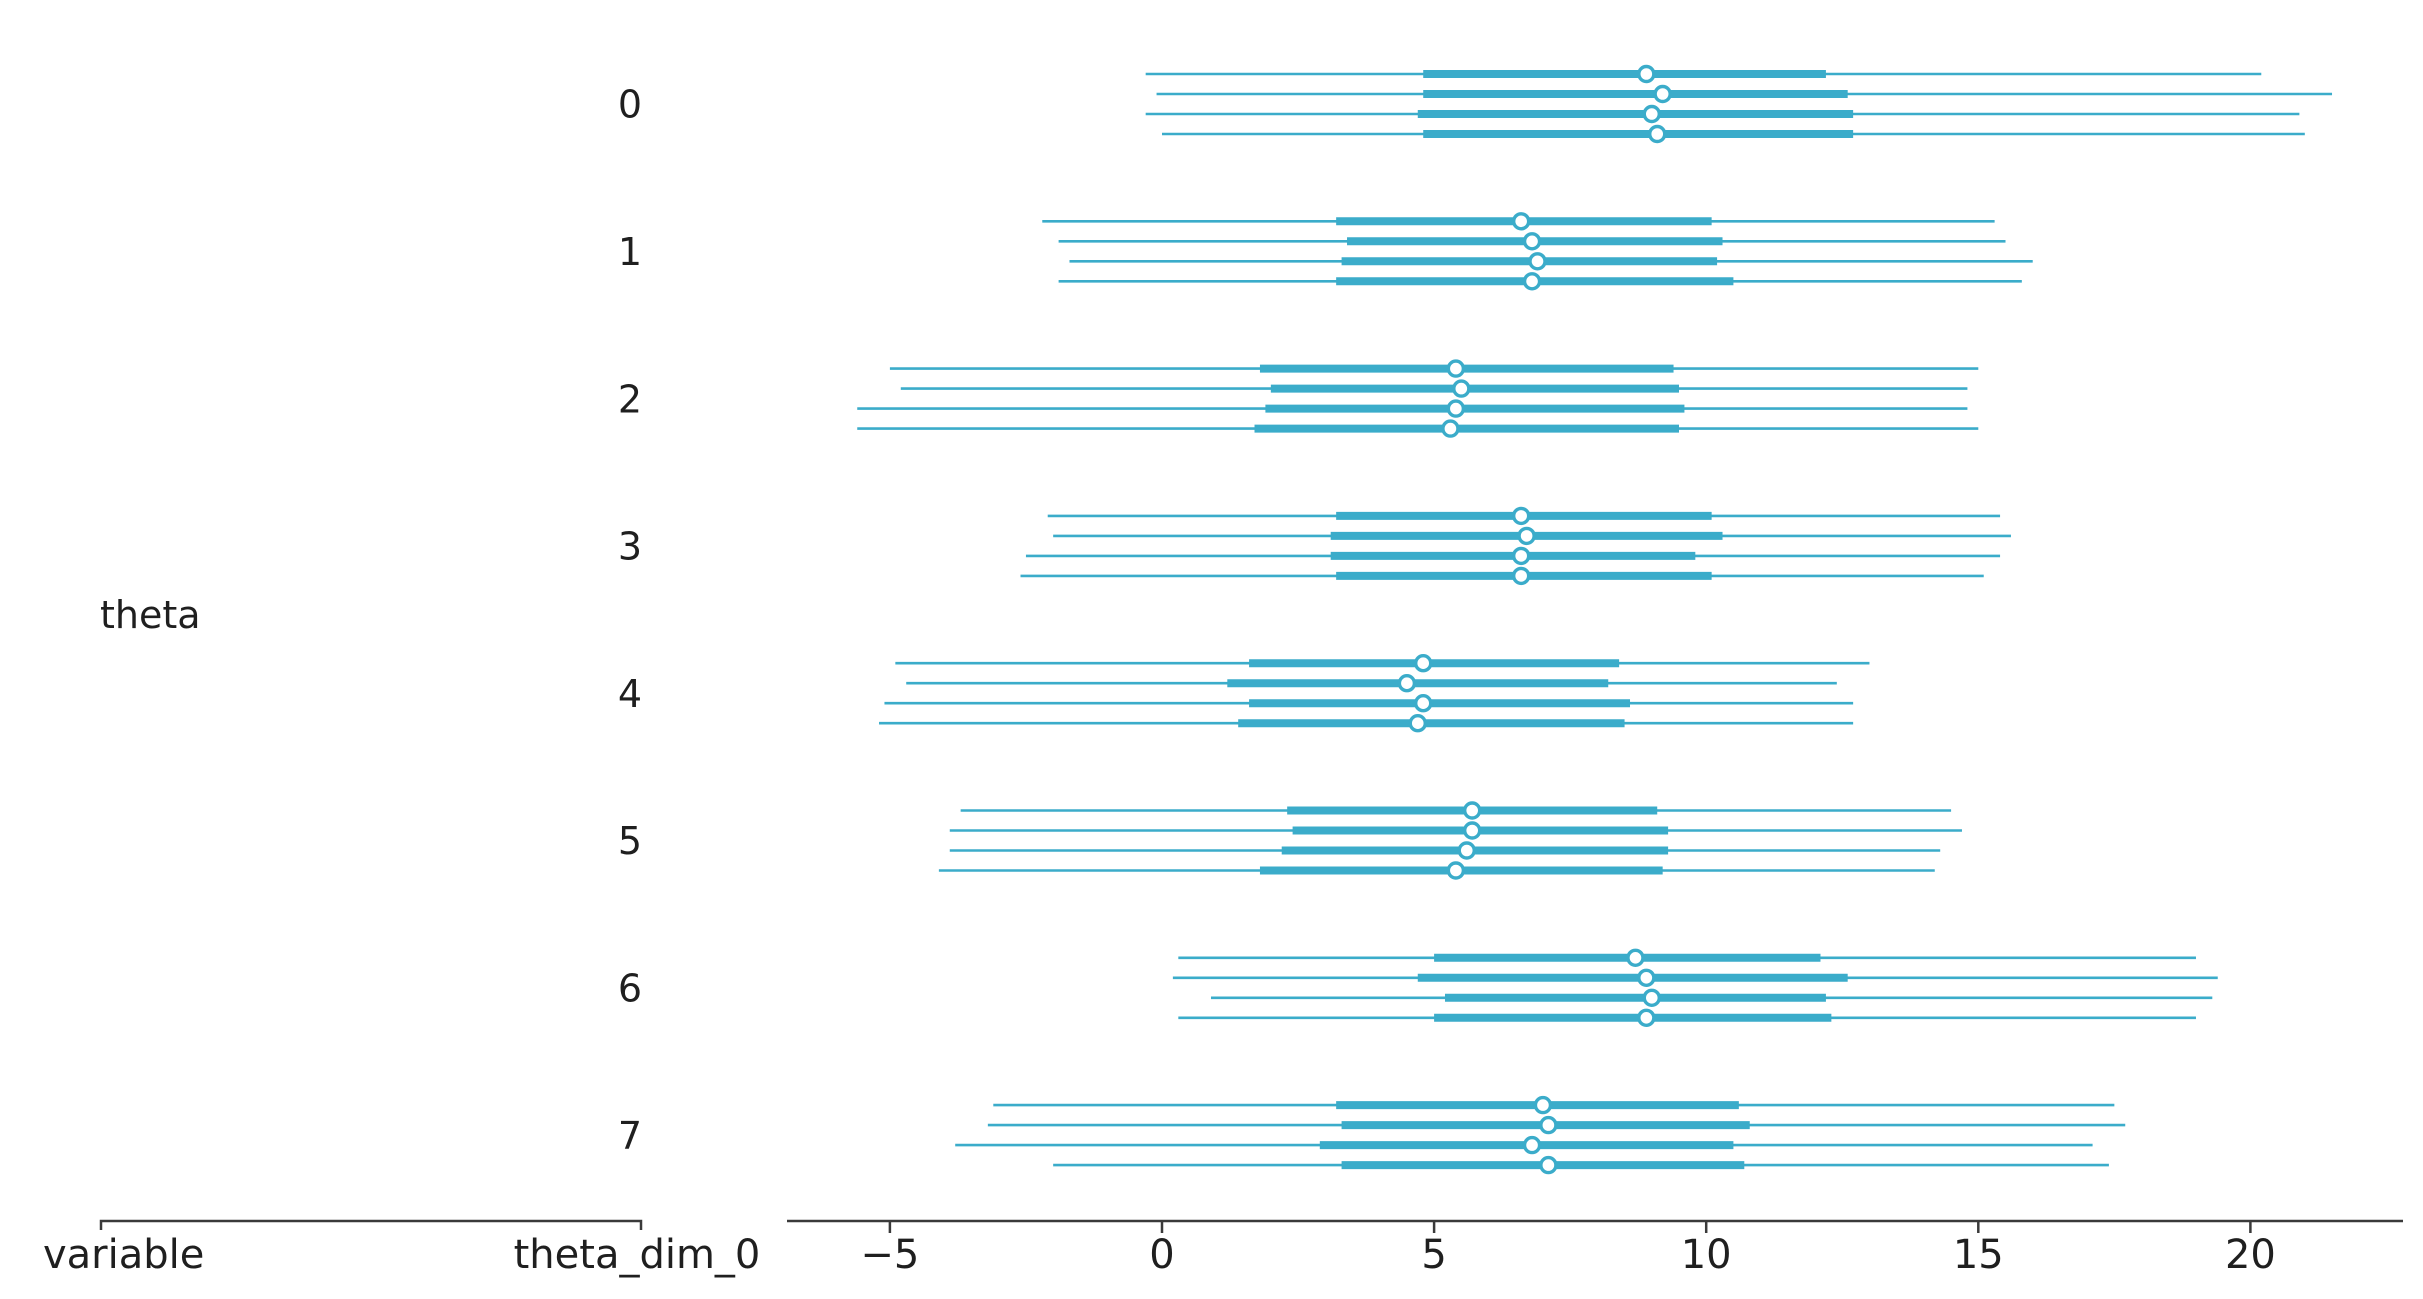  Describe the element at coordinates (630, 105) in the screenshot. I see `row-label: 0` at that location.